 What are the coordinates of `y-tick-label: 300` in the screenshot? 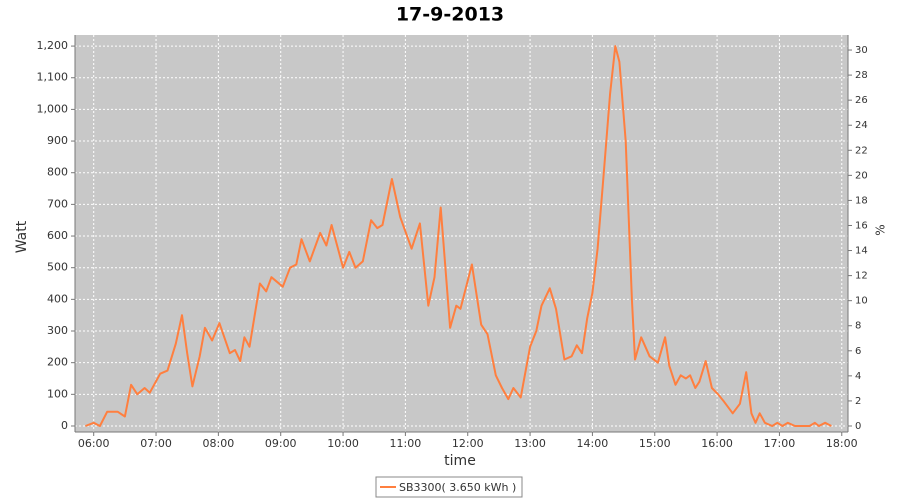 It's located at (57, 330).